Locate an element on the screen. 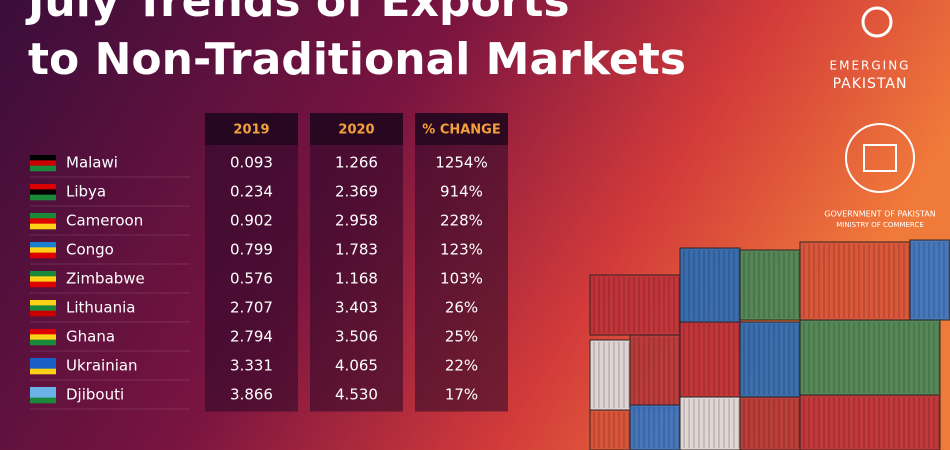 This screenshot has height=450, width=950. country-name: Ghana is located at coordinates (90, 337).